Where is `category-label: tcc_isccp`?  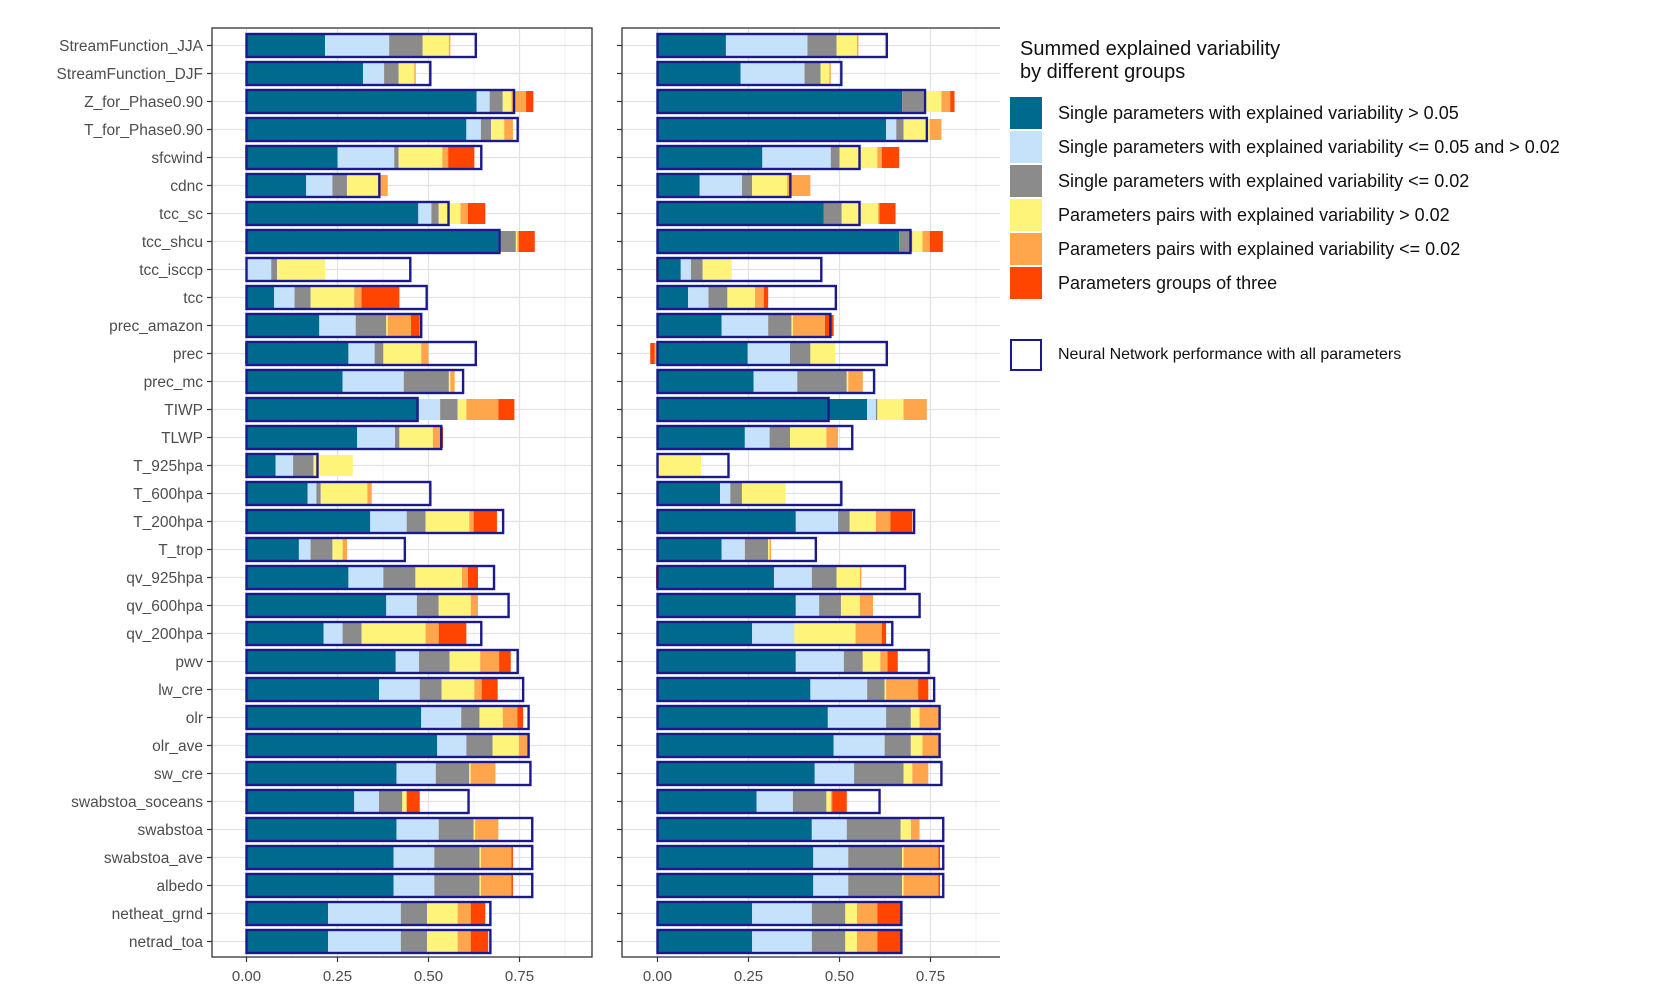
category-label: tcc_isccp is located at coordinates (171, 270).